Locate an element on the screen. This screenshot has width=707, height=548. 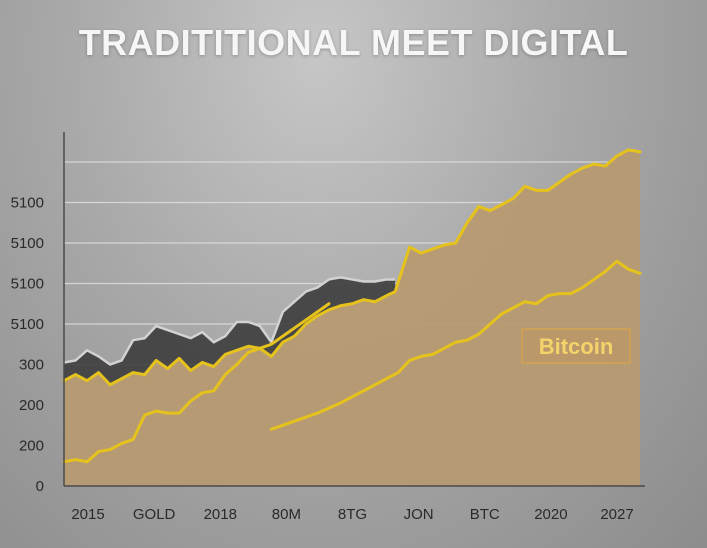
legend-label: Bitcoin is located at coordinates (576, 346).